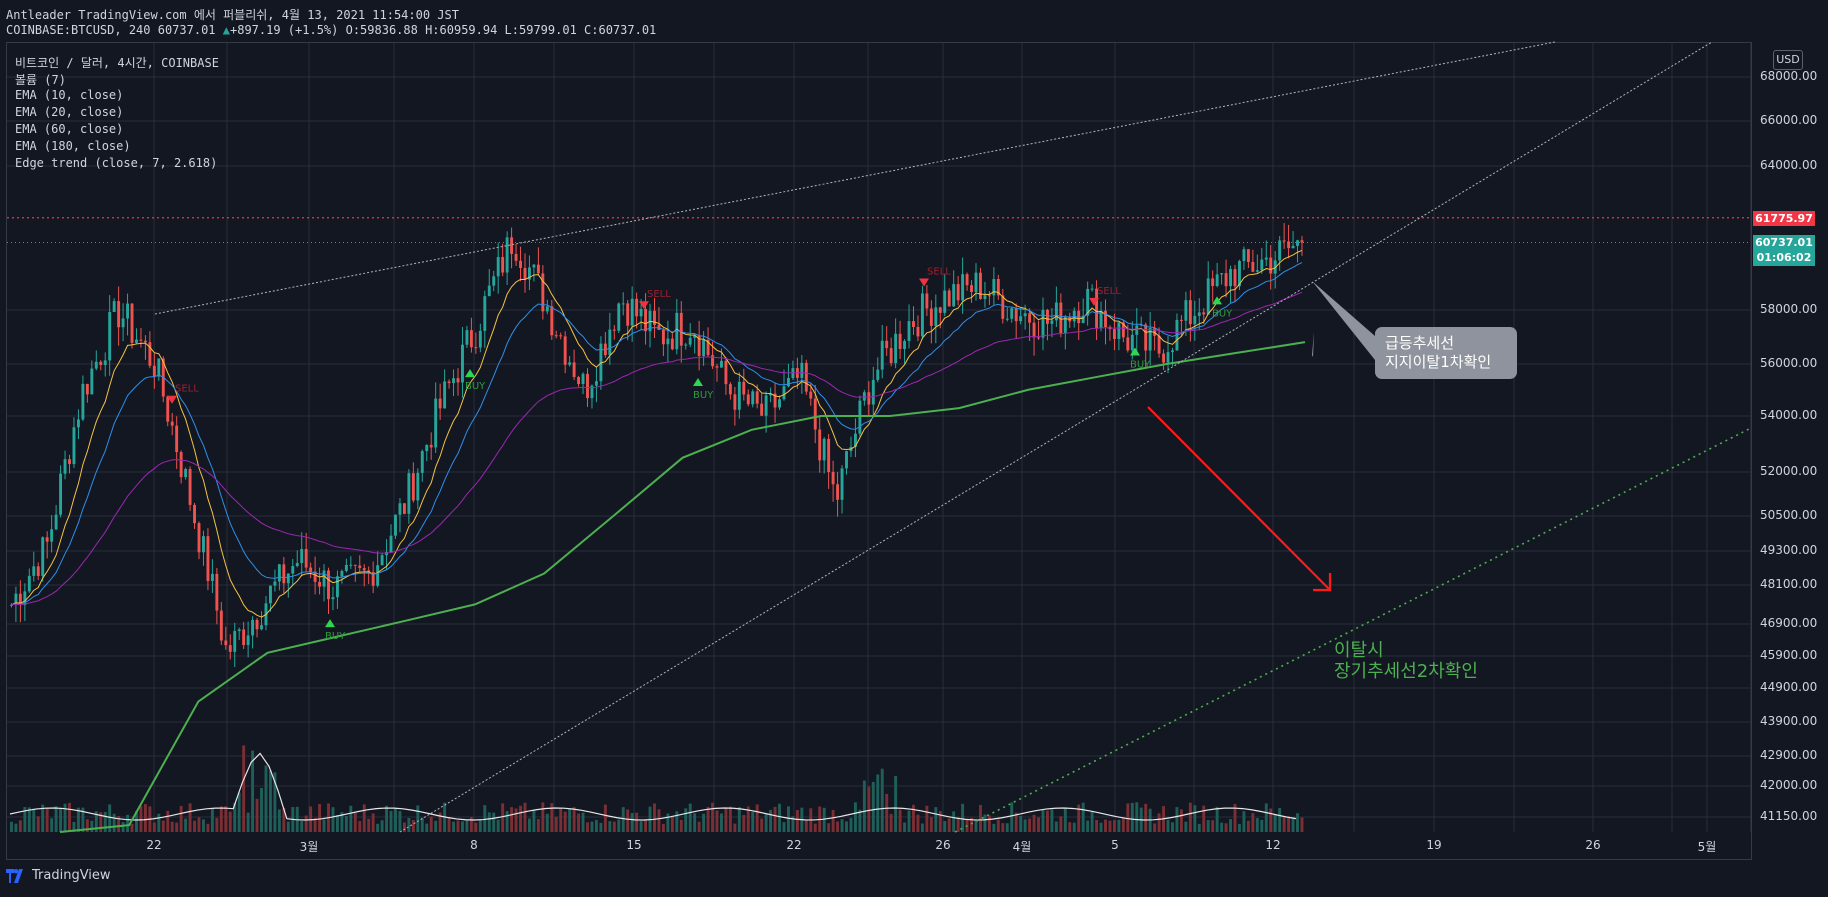 Image resolution: width=1828 pixels, height=897 pixels. I want to click on trendline-break-callout: 급등추세선 지지이탈1차확인, so click(1446, 353).